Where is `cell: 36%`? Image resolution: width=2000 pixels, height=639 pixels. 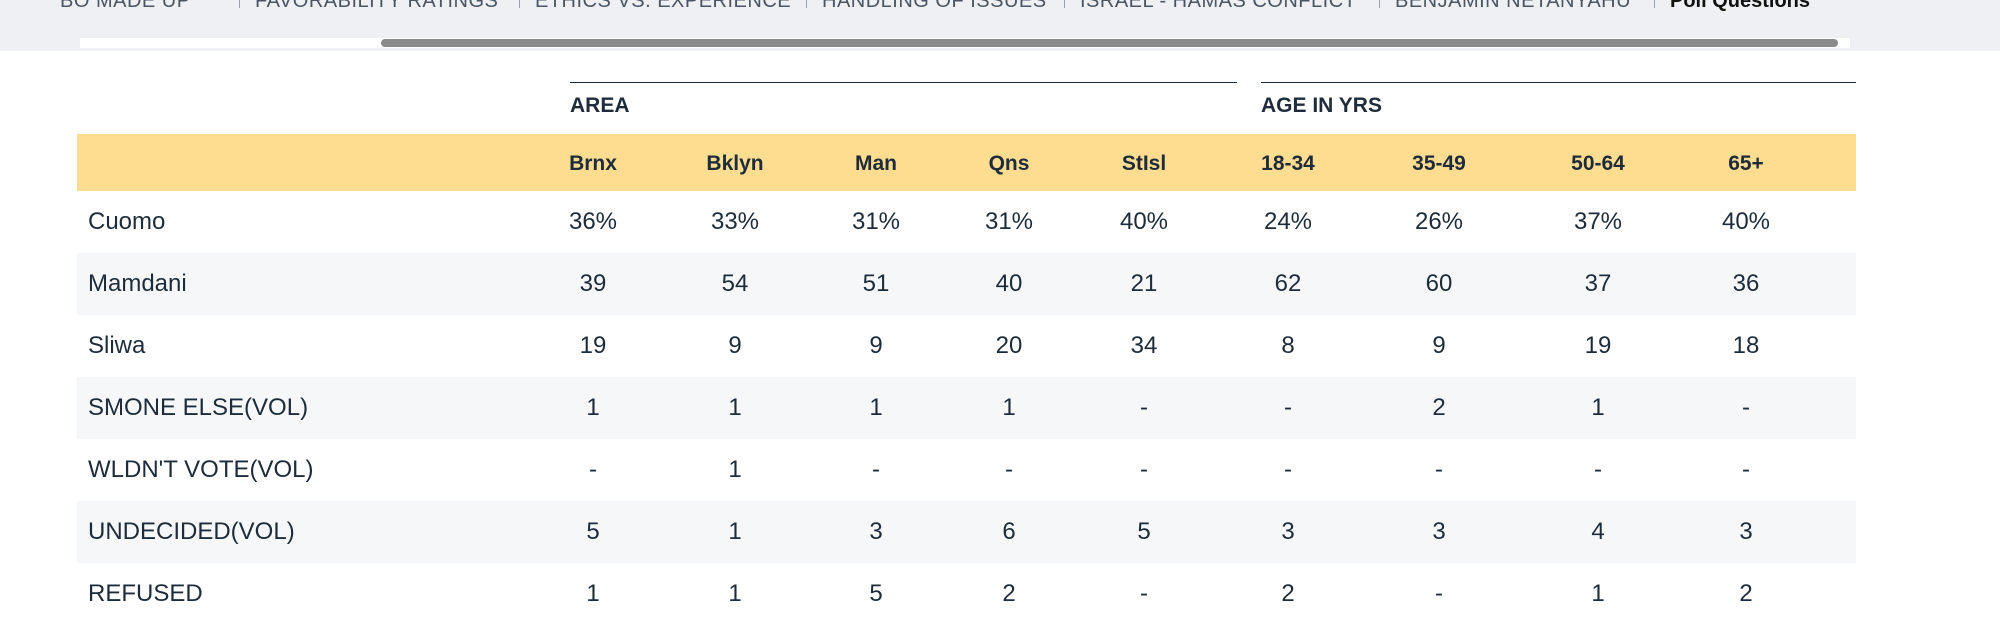 cell: 36% is located at coordinates (593, 221).